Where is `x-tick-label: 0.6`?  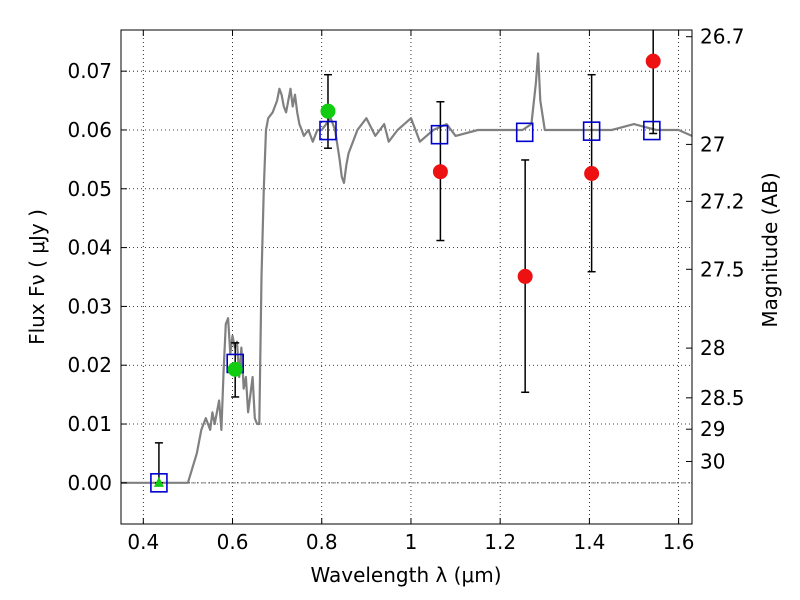
x-tick-label: 0.6 is located at coordinates (233, 542).